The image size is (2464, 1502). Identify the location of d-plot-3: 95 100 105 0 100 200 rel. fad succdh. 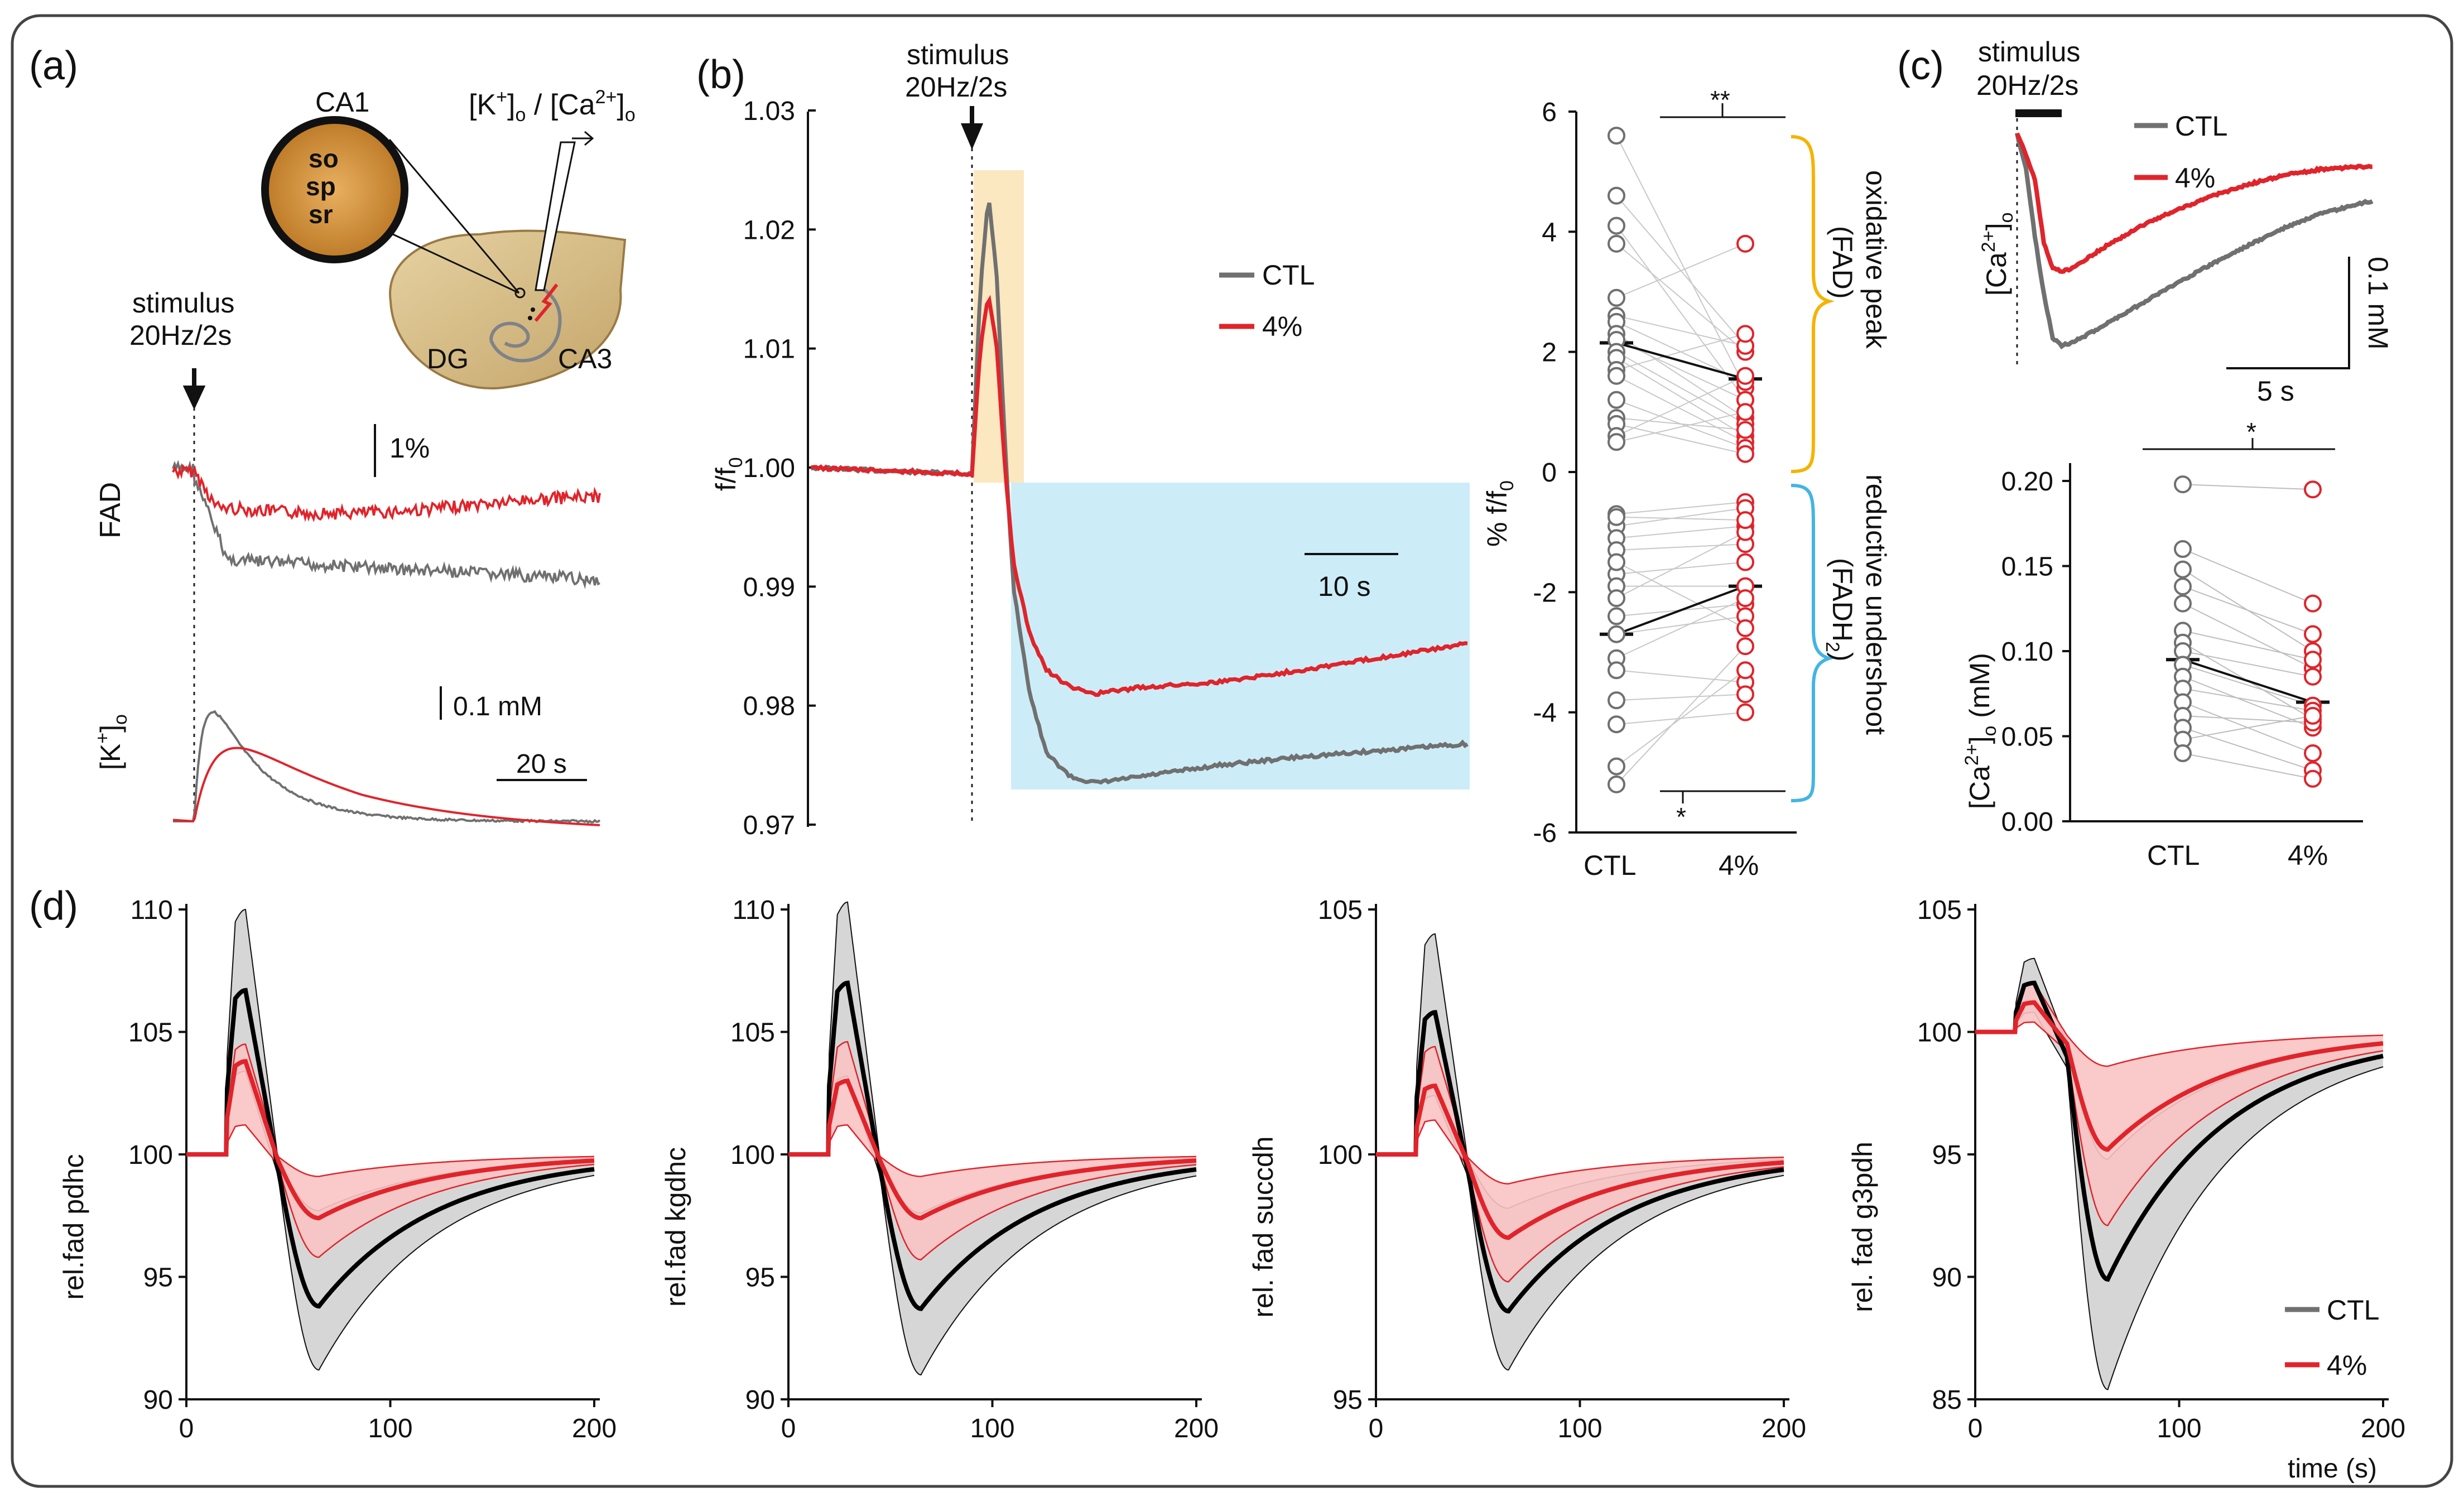
(1527, 1170).